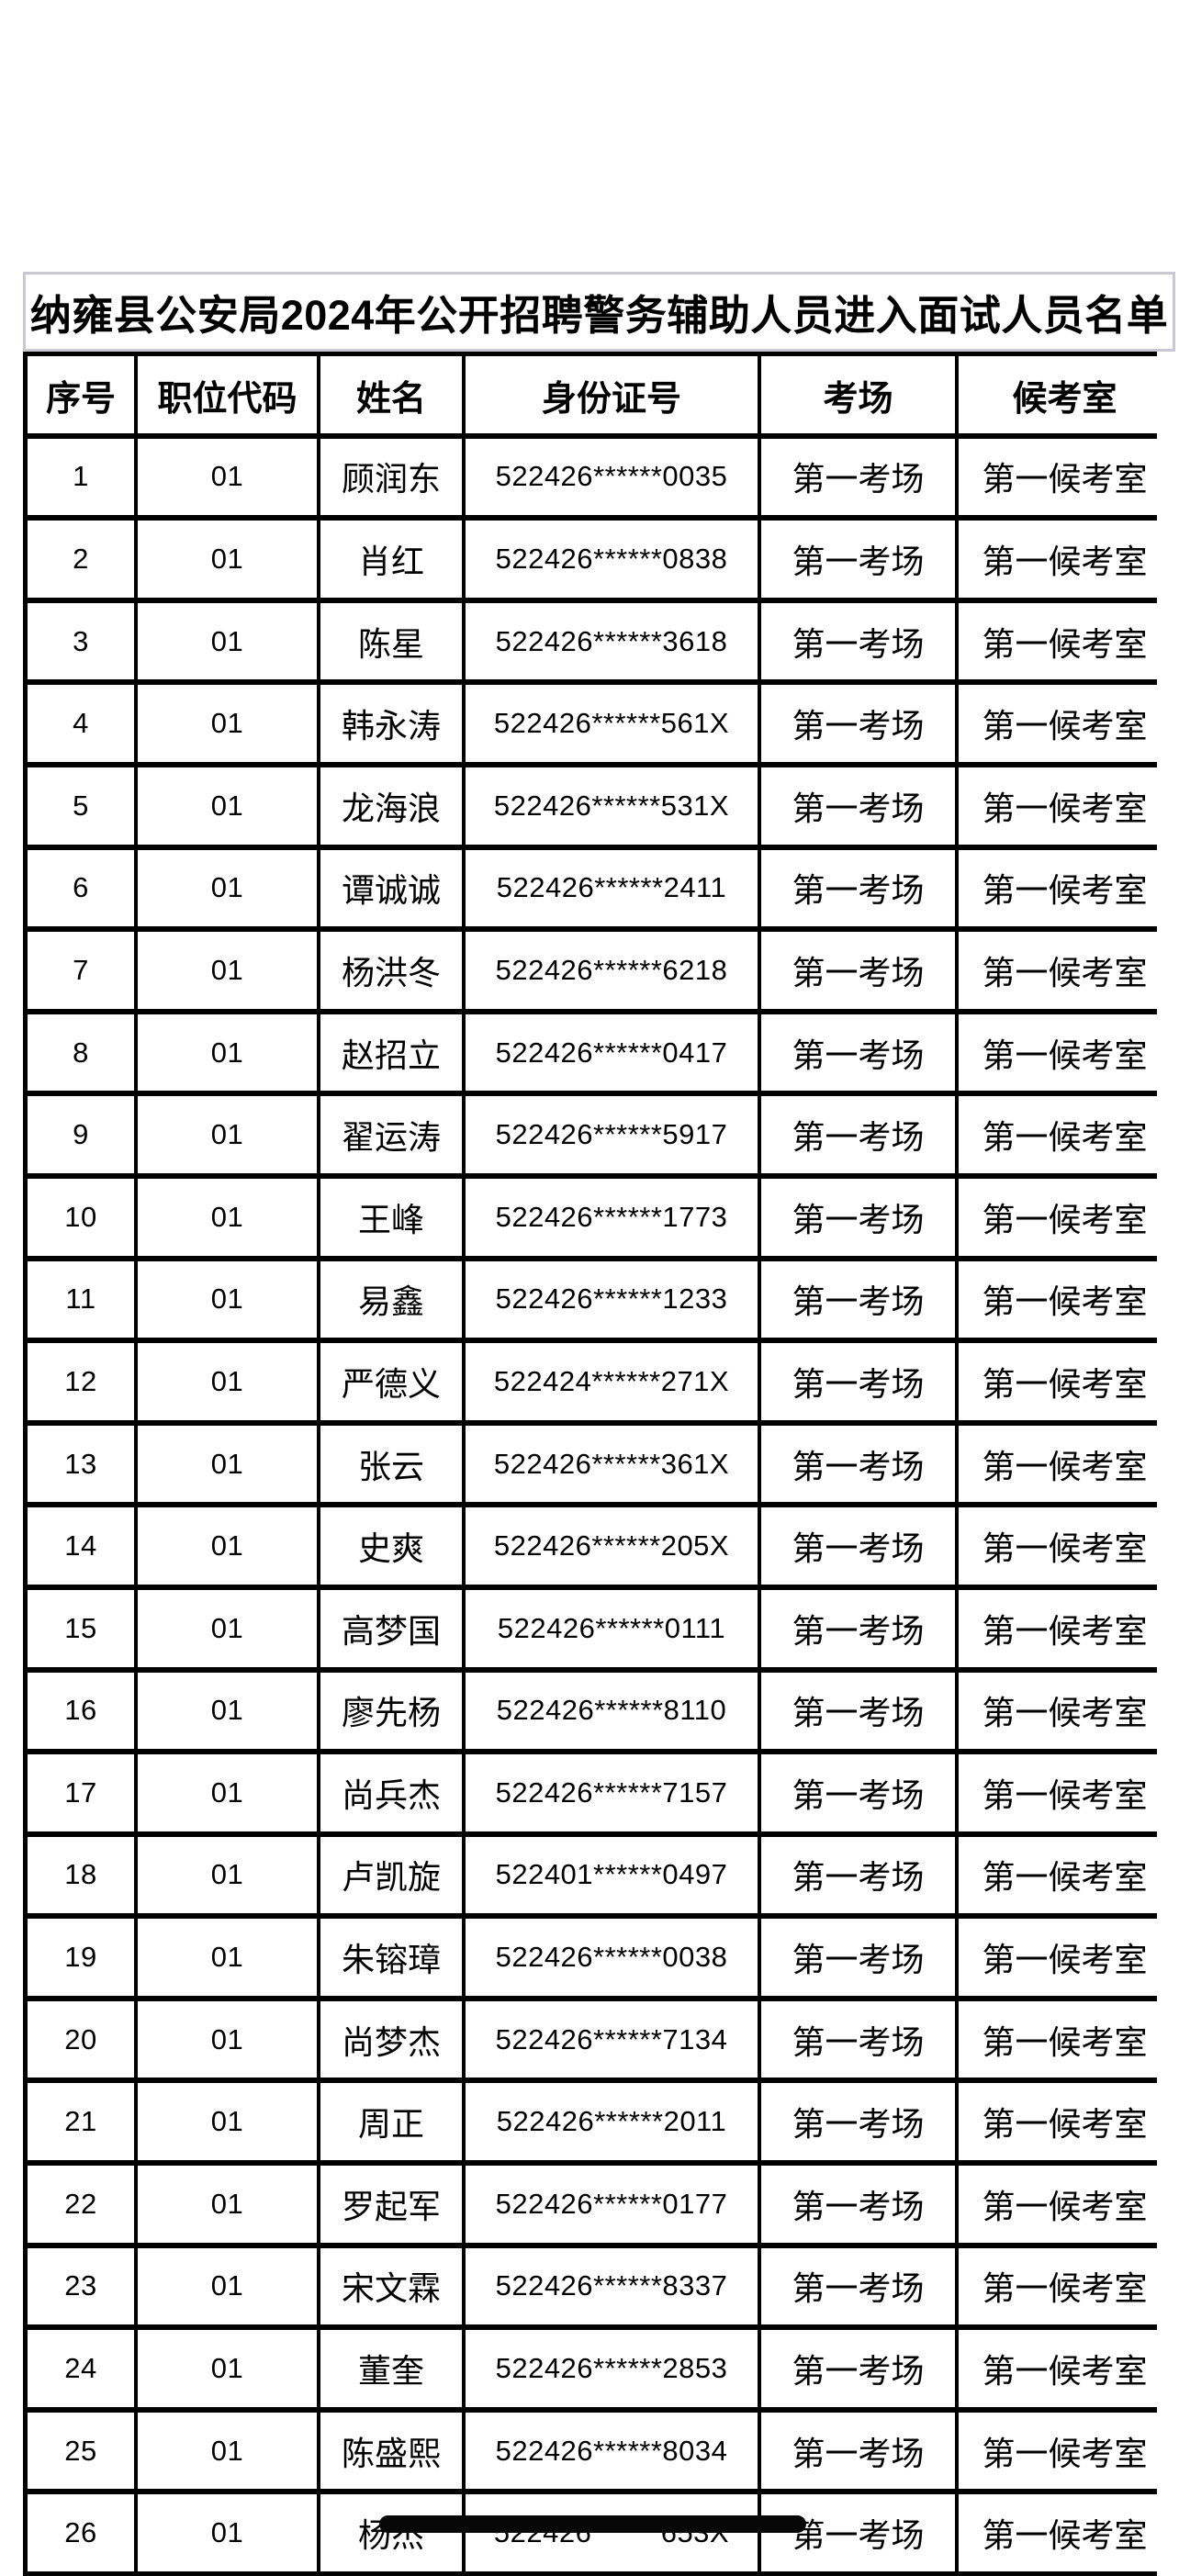 The image size is (1179, 2576). I want to click on cell-id-number: 522426******0111, so click(612, 1628).